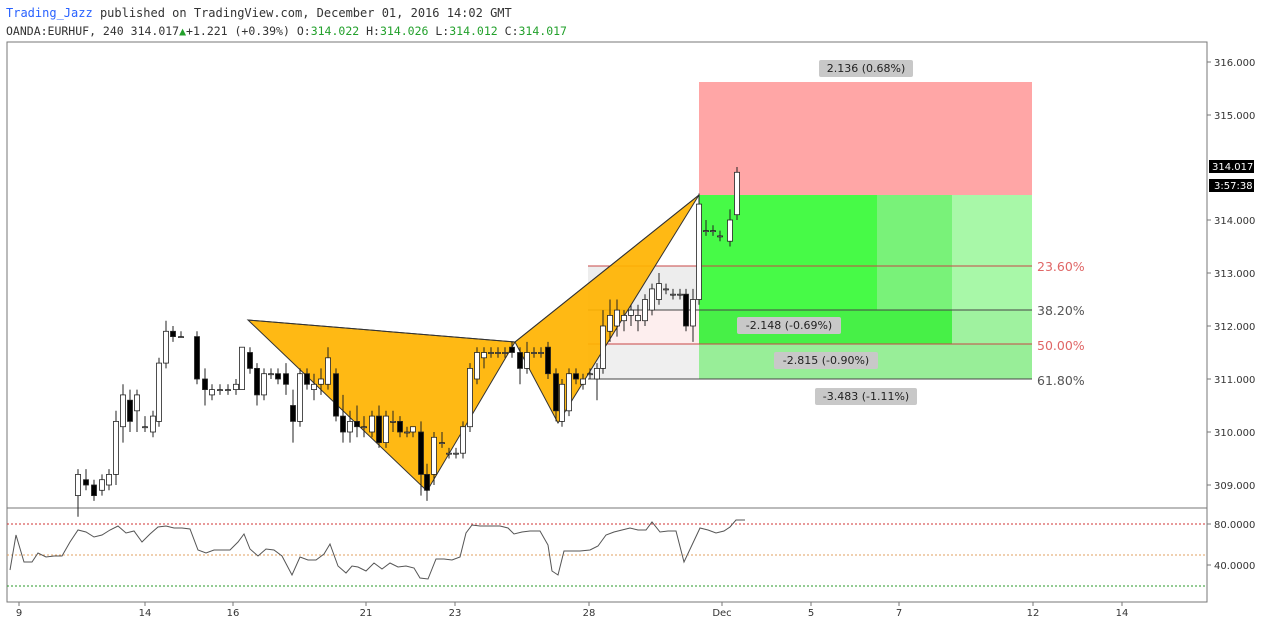 This screenshot has width=1264, height=626. I want to click on pattern-triangle-xab, so click(381, 405).